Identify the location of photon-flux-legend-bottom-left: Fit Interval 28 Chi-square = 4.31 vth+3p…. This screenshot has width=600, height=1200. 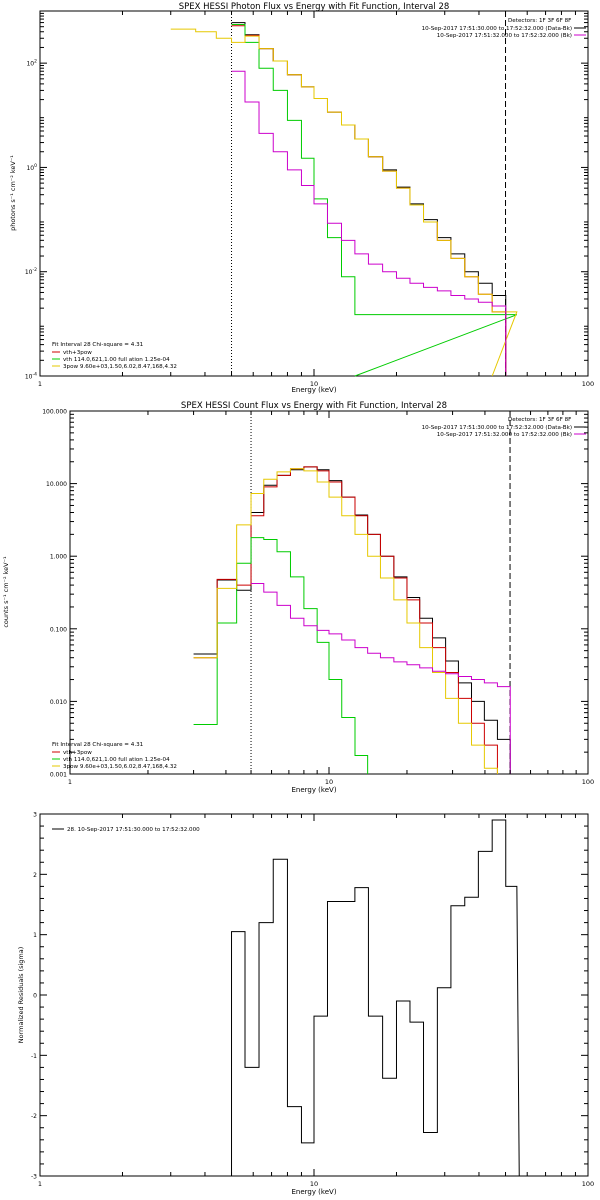
(114, 356).